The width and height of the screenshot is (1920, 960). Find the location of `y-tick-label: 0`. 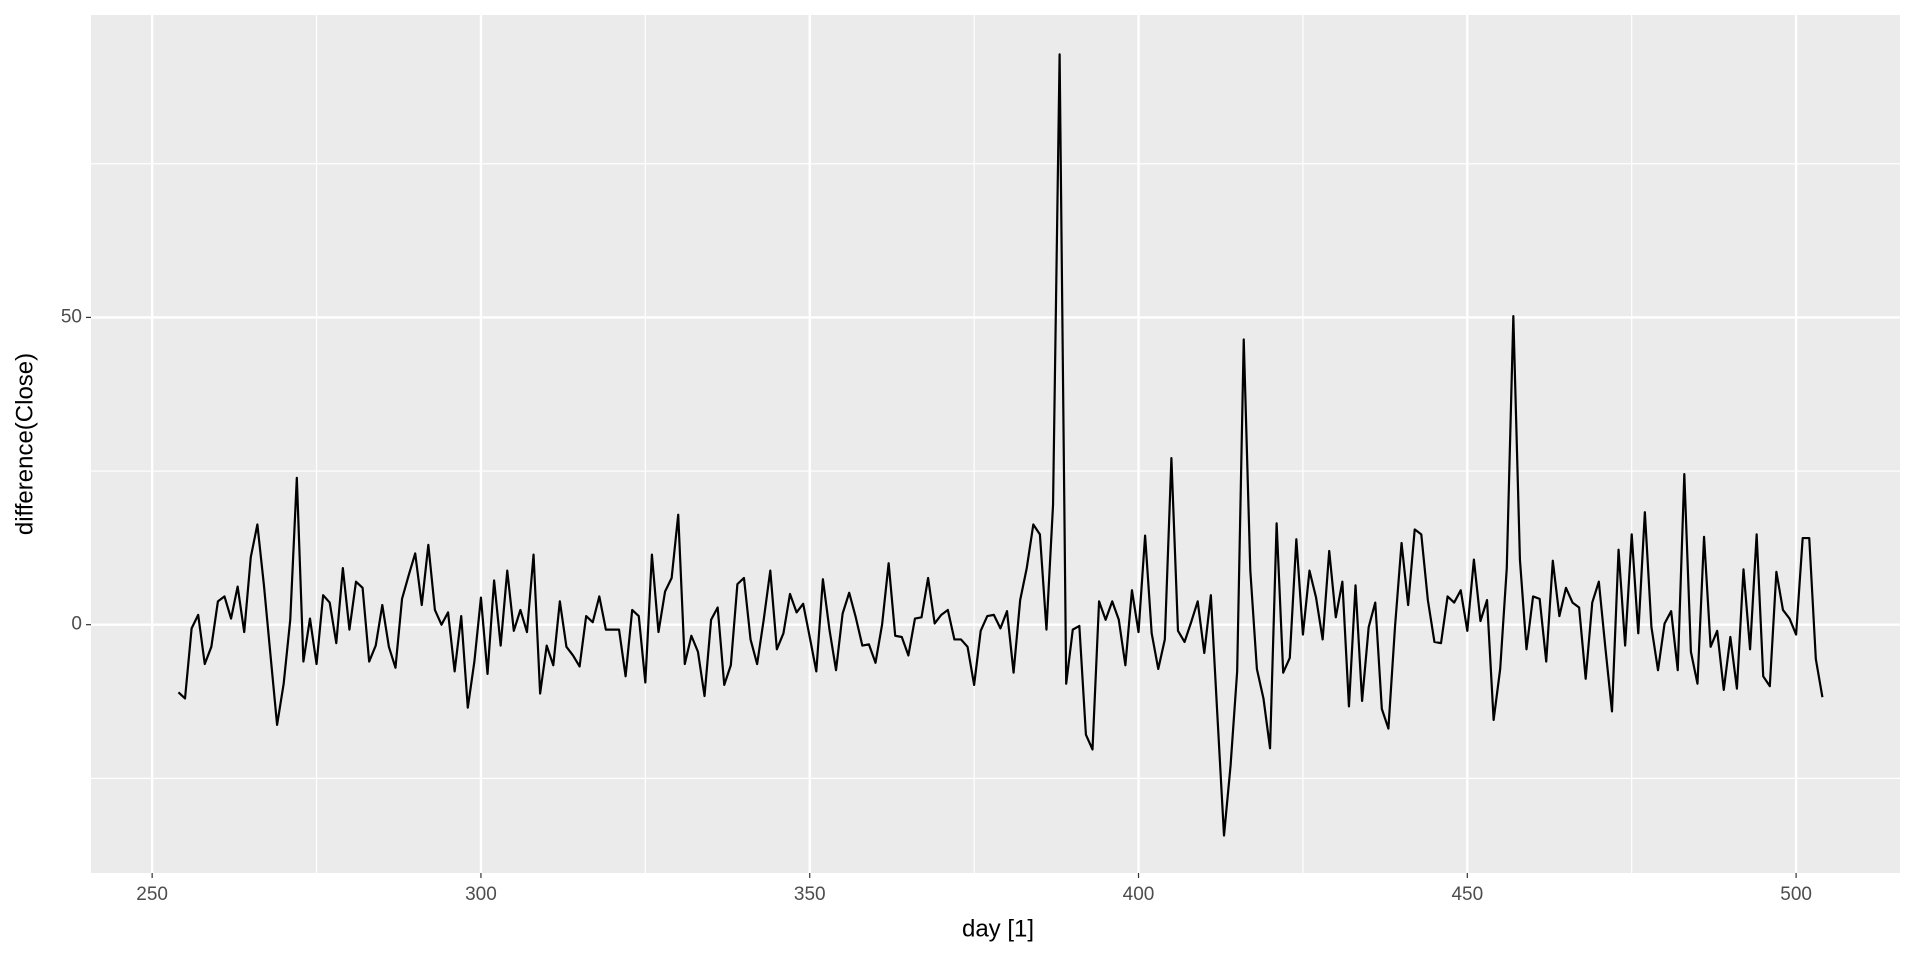

y-tick-label: 0 is located at coordinates (76, 624).